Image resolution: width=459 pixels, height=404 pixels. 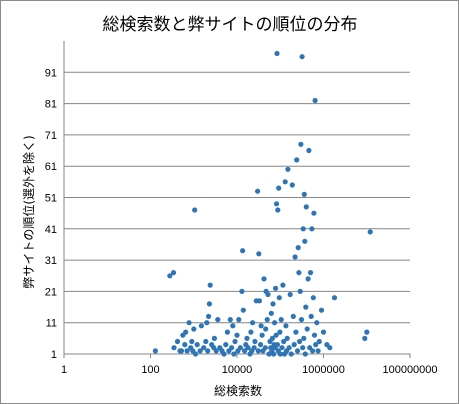 What do you see at coordinates (51, 105) in the screenshot?
I see `y-tick-label: 81` at bounding box center [51, 105].